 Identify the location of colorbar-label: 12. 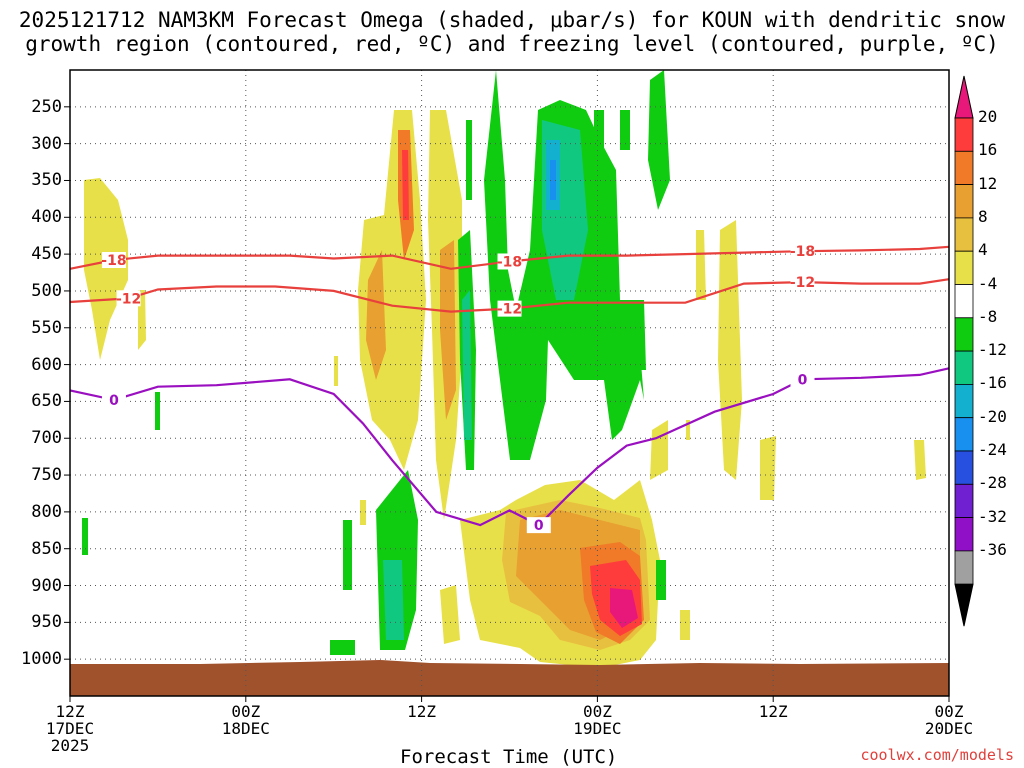
(988, 183).